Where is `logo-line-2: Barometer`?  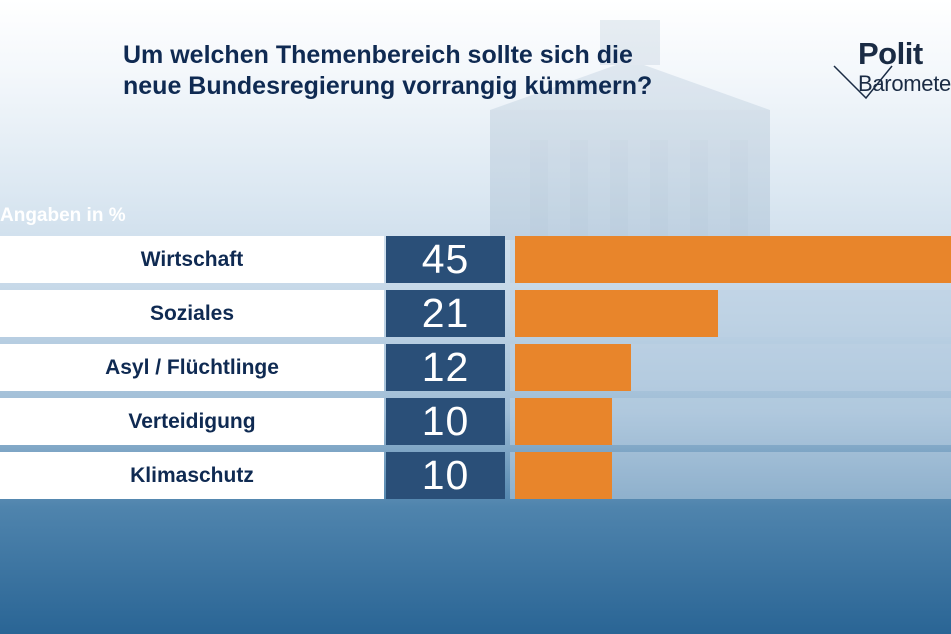 logo-line-2: Barometer is located at coordinates (904, 83).